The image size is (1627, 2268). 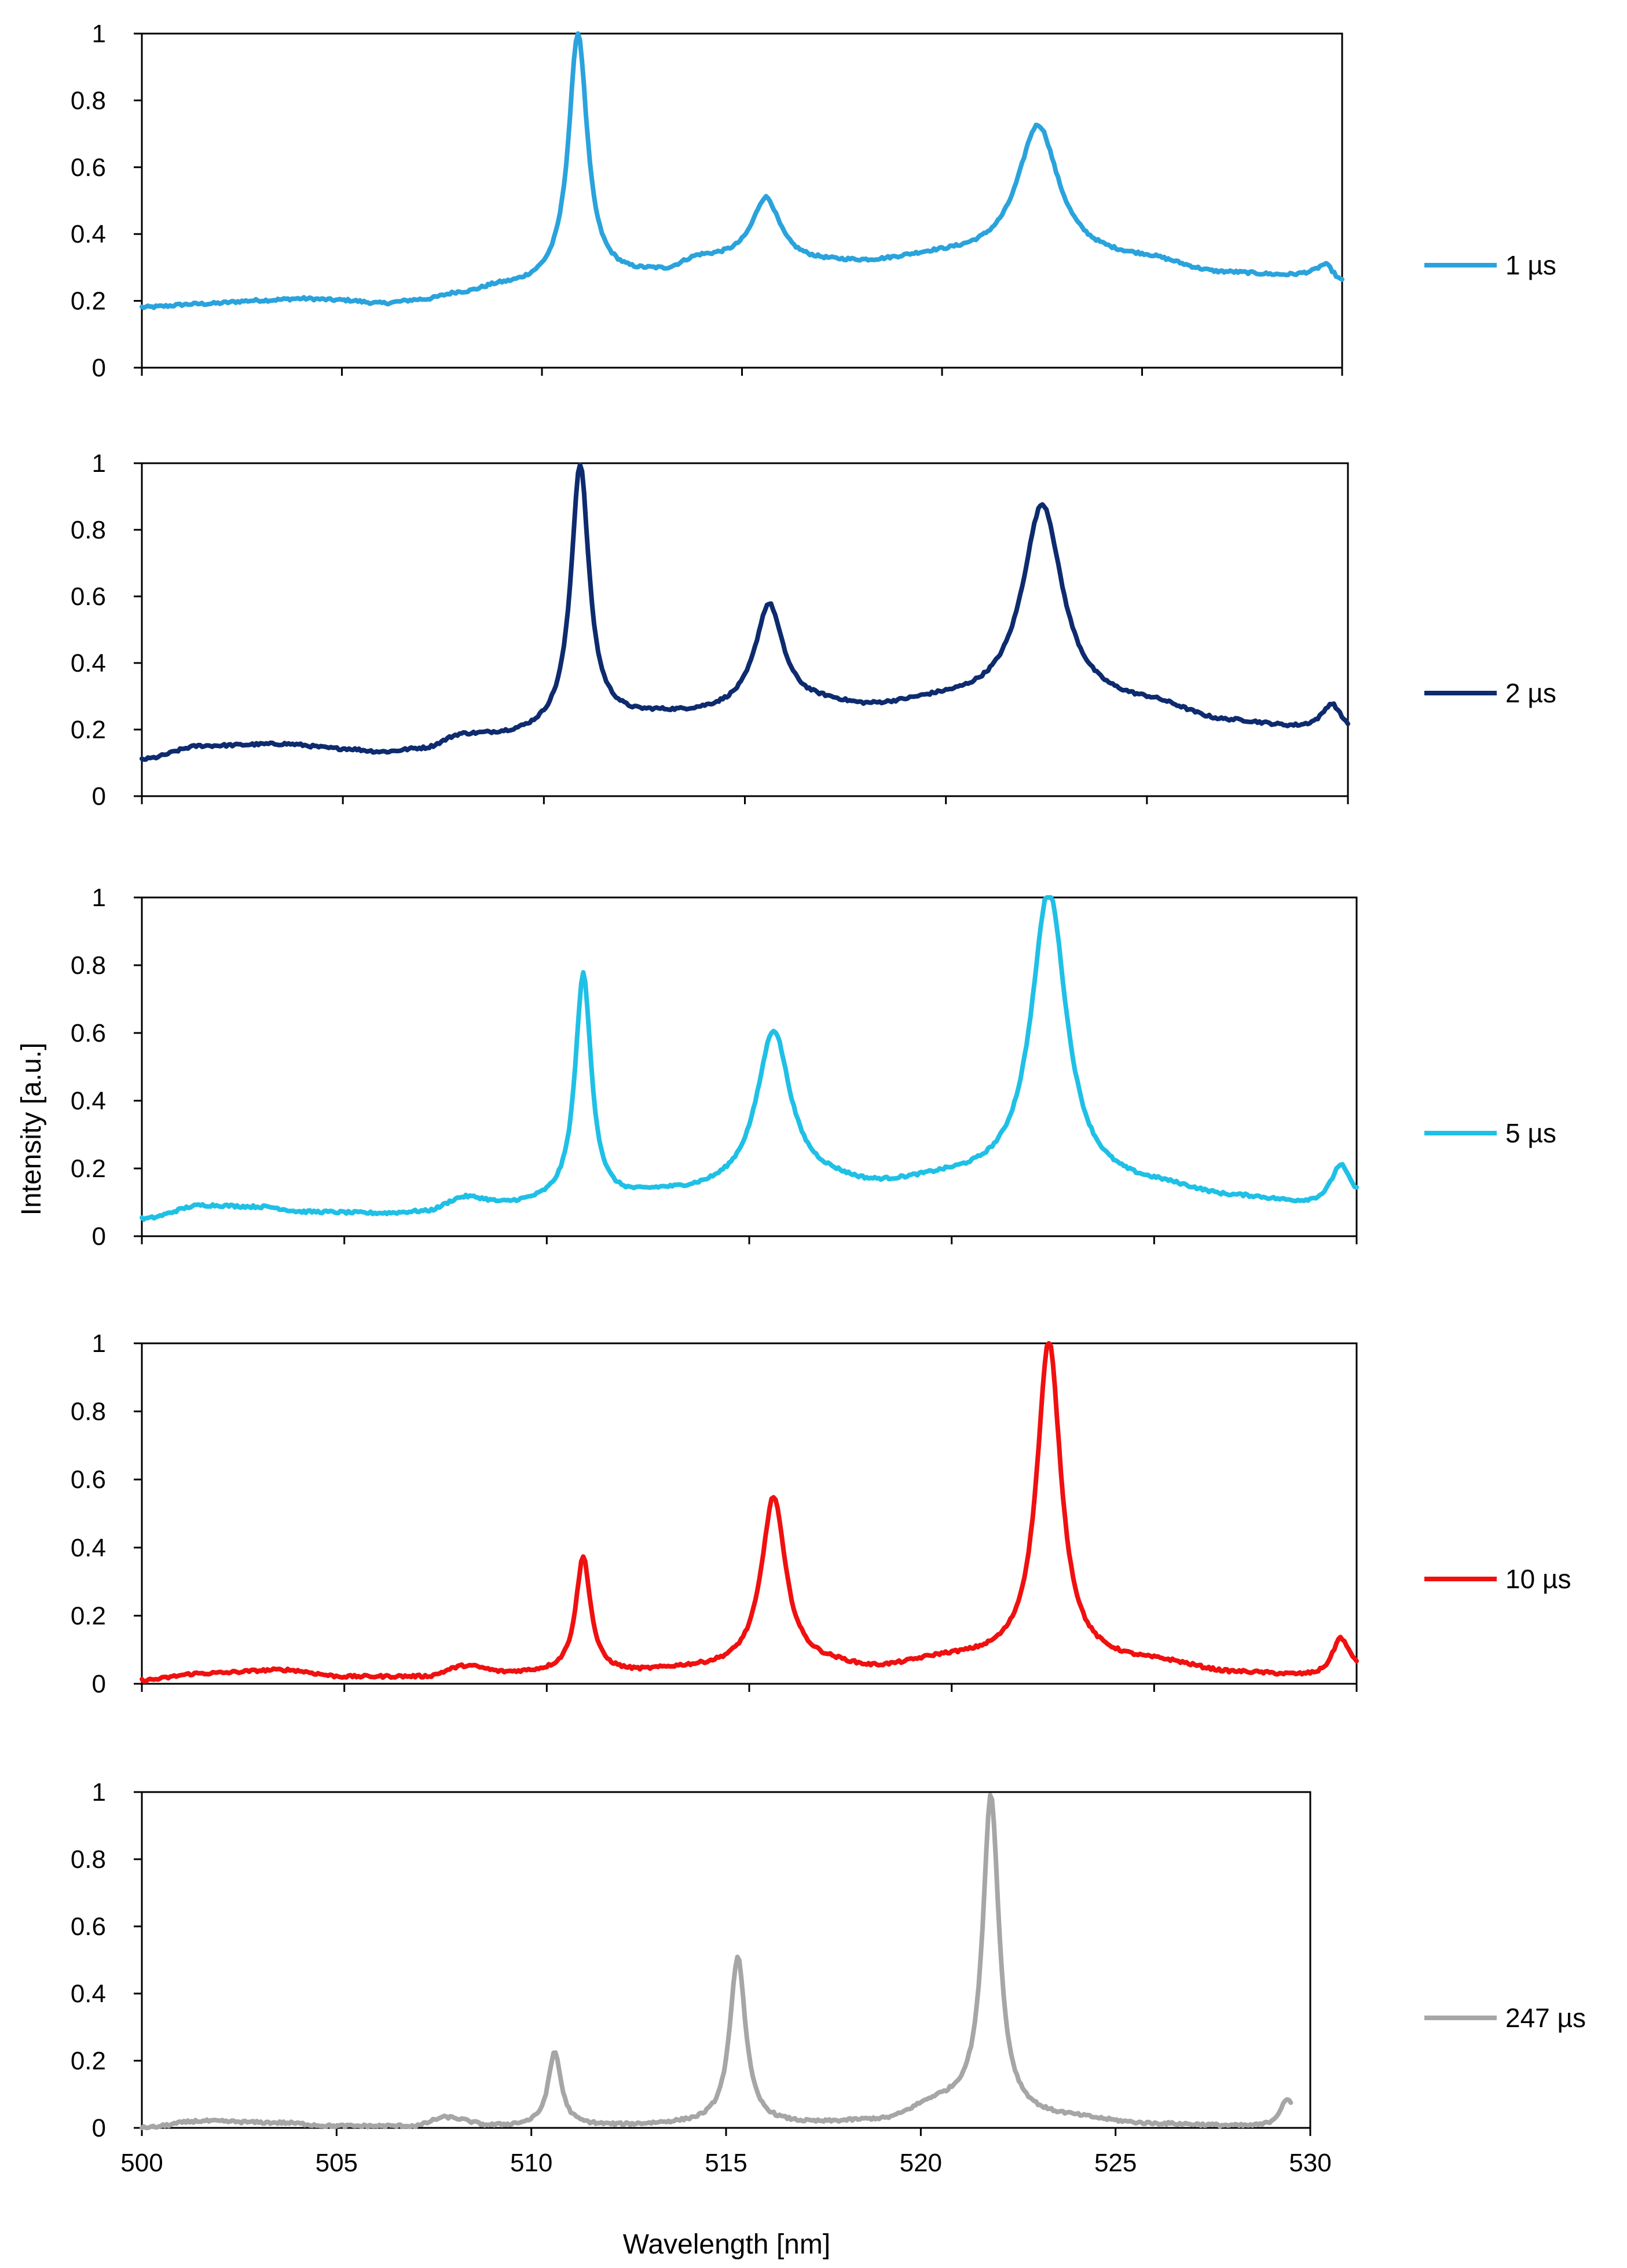 What do you see at coordinates (141, 2163) in the screenshot?
I see `x-tick-label: 500` at bounding box center [141, 2163].